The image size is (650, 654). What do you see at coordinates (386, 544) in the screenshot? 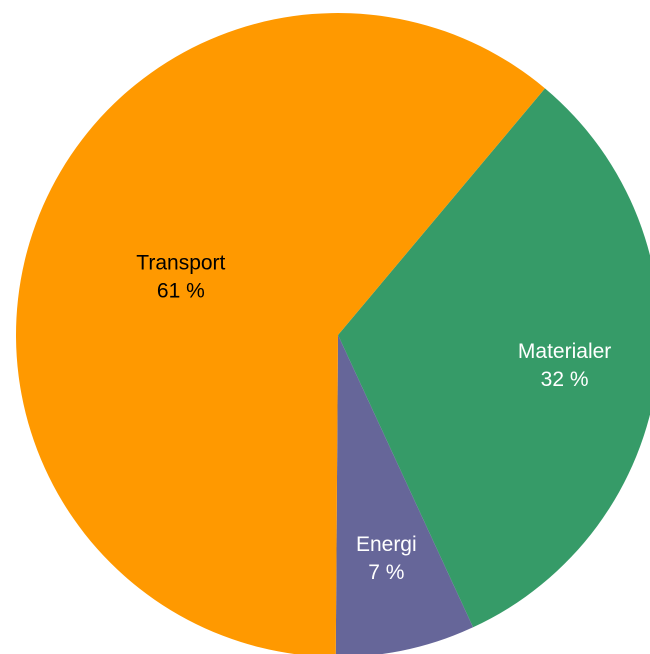
I see `slice-label: Energi` at bounding box center [386, 544].